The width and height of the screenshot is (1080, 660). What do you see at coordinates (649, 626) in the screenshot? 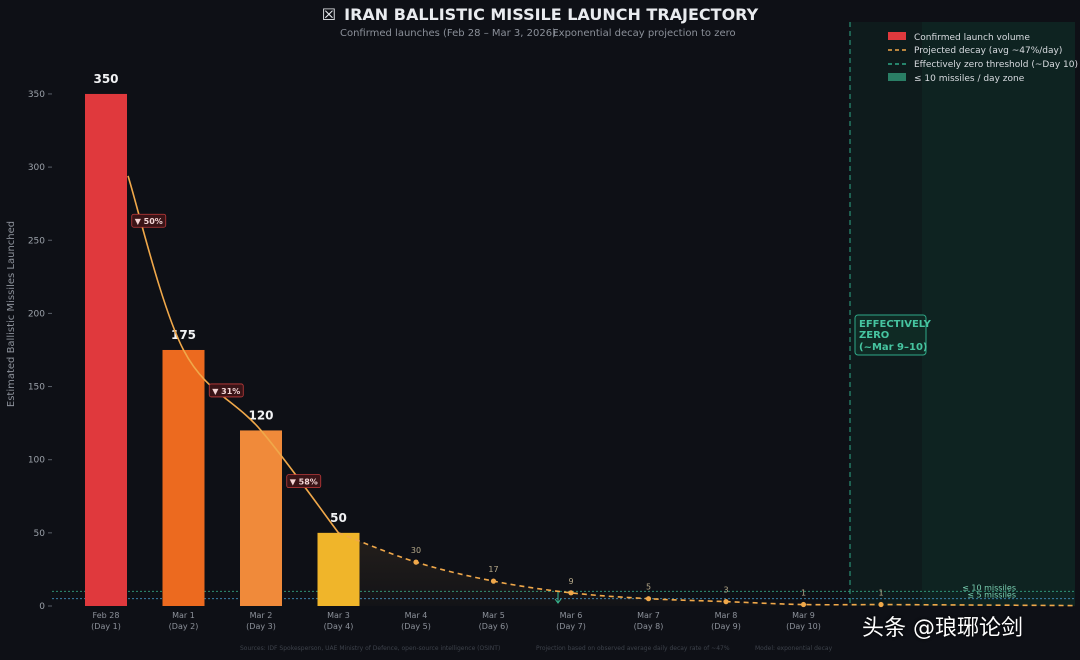
I see `x-cat-day-7: (Day 8)` at bounding box center [649, 626].